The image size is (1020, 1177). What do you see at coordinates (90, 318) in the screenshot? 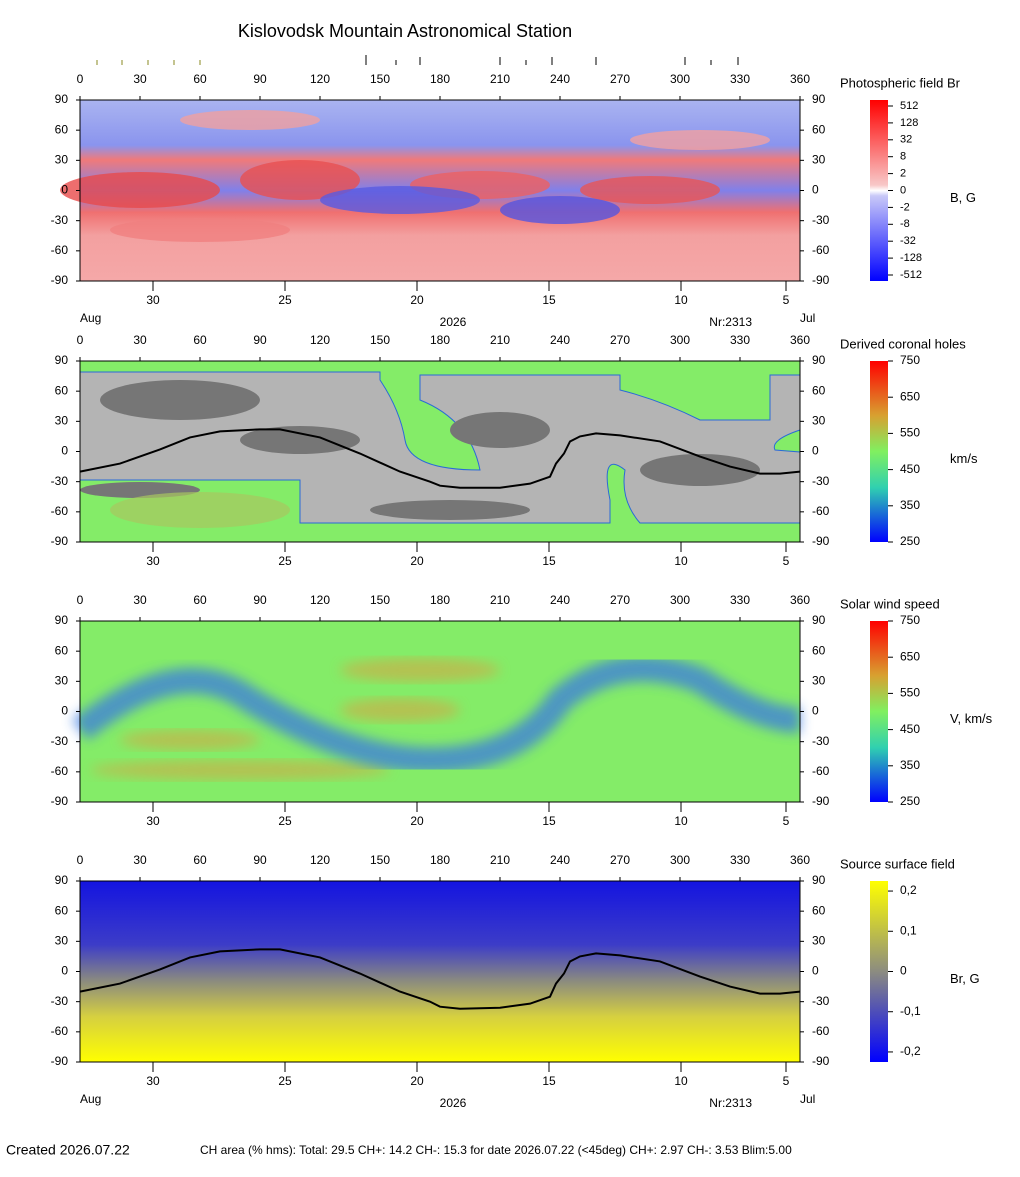
I see `month-label: Aug` at bounding box center [90, 318].